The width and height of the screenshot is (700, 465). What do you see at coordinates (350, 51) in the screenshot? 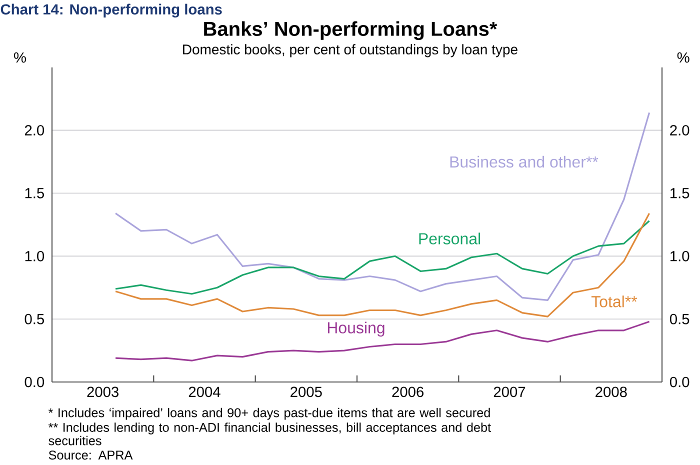
I see `chart-subtitle: Domestic books, per cent of outstandings by loan type` at bounding box center [350, 51].